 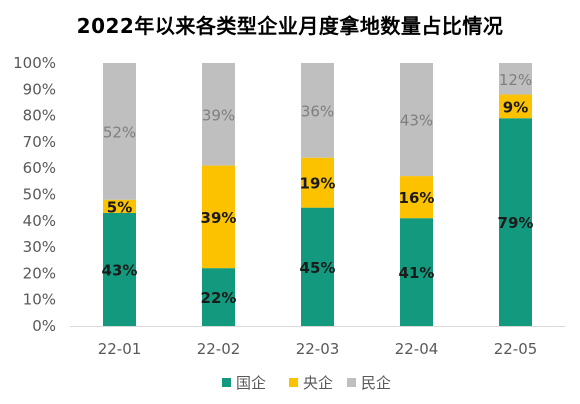 I want to click on y-tick-label: 90%, so click(x=39, y=89).